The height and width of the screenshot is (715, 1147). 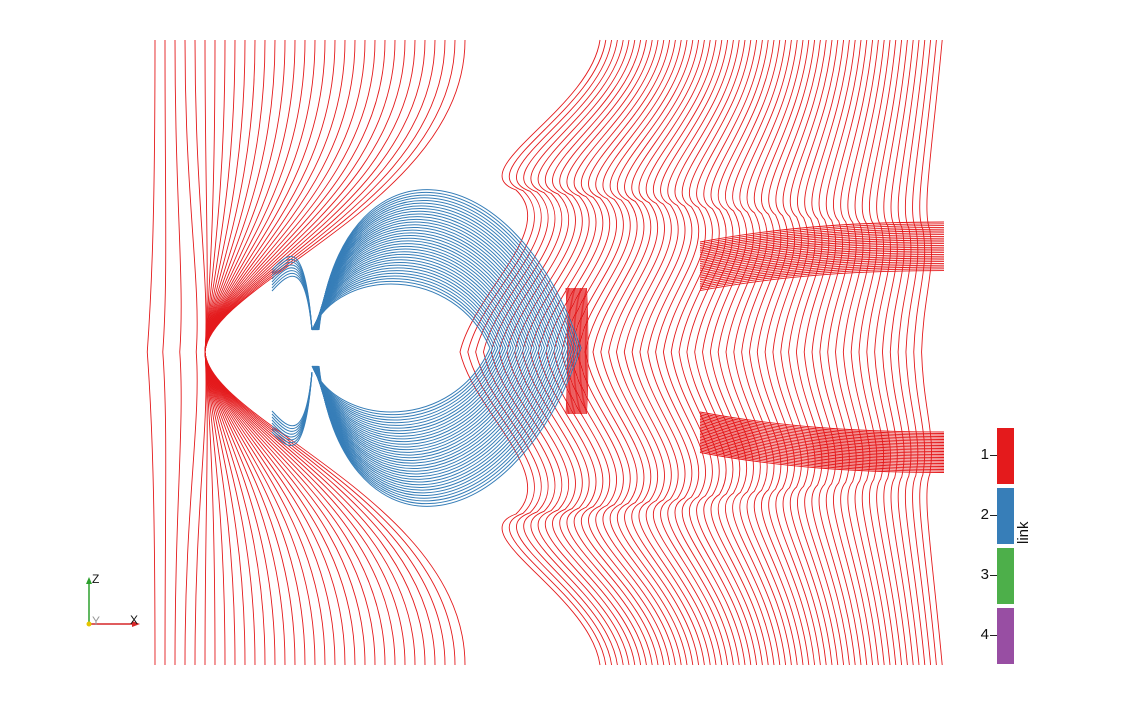 I want to click on legend-label-2: 2, so click(x=984, y=514).